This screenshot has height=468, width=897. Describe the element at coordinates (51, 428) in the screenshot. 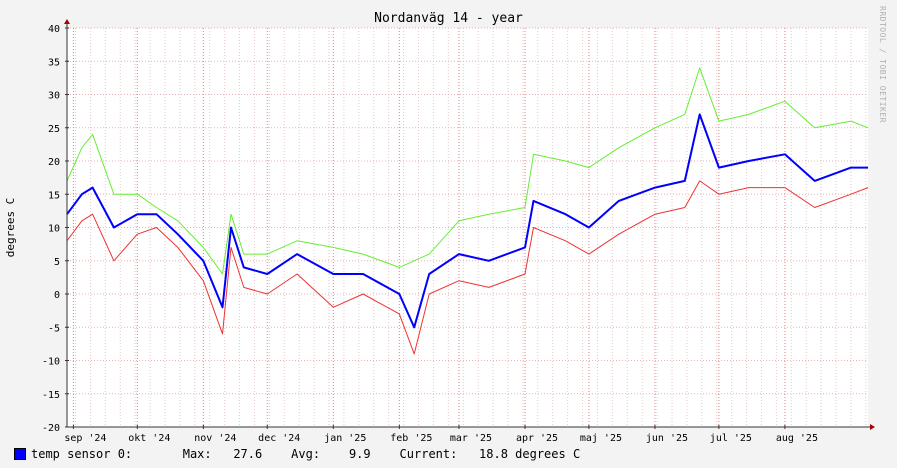

I see `y-tick-label: -20` at that location.